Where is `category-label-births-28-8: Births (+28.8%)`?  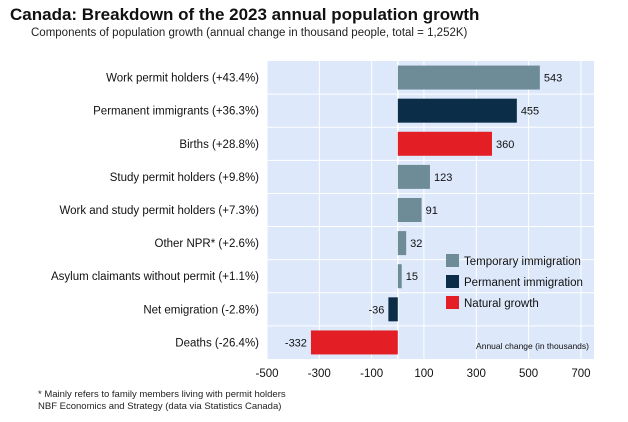
category-label-births-28-8: Births (+28.8%) is located at coordinates (219, 145).